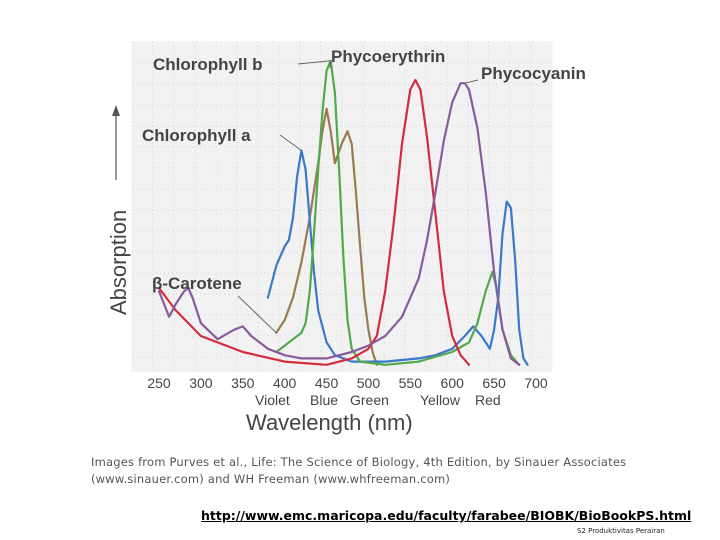 The height and width of the screenshot is (540, 720). What do you see at coordinates (118, 262) in the screenshot?
I see `y-axis-label: Absorption` at bounding box center [118, 262].